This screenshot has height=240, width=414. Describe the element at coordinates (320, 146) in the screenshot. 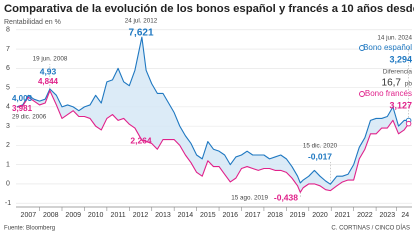

I see `annotation: 15 dic. 2020` at that location.